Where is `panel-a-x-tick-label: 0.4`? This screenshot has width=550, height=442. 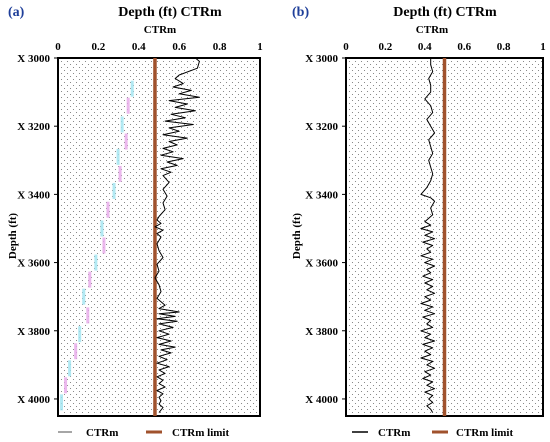
panel-a-x-tick-label: 0.4 is located at coordinates (139, 47).